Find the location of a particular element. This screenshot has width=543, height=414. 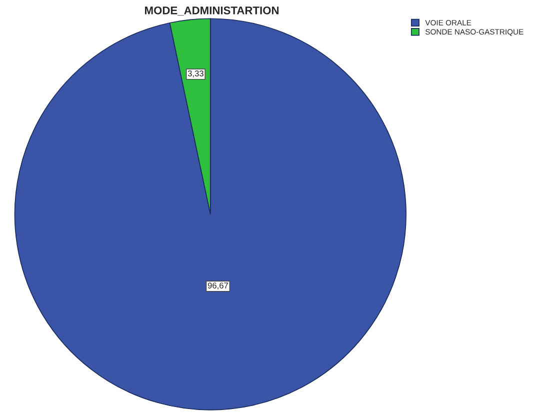

data-label: 3,33 is located at coordinates (196, 74).